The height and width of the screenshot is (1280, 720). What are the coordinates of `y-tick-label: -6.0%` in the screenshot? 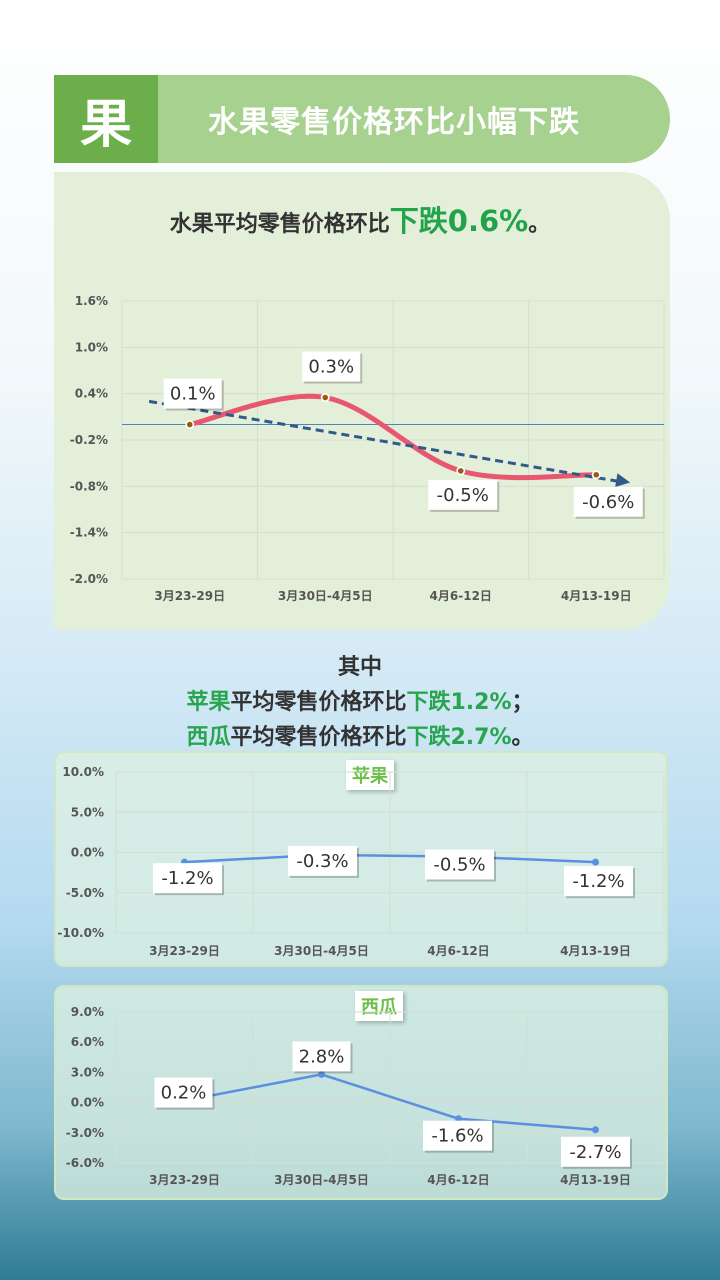 It's located at (85, 1163).